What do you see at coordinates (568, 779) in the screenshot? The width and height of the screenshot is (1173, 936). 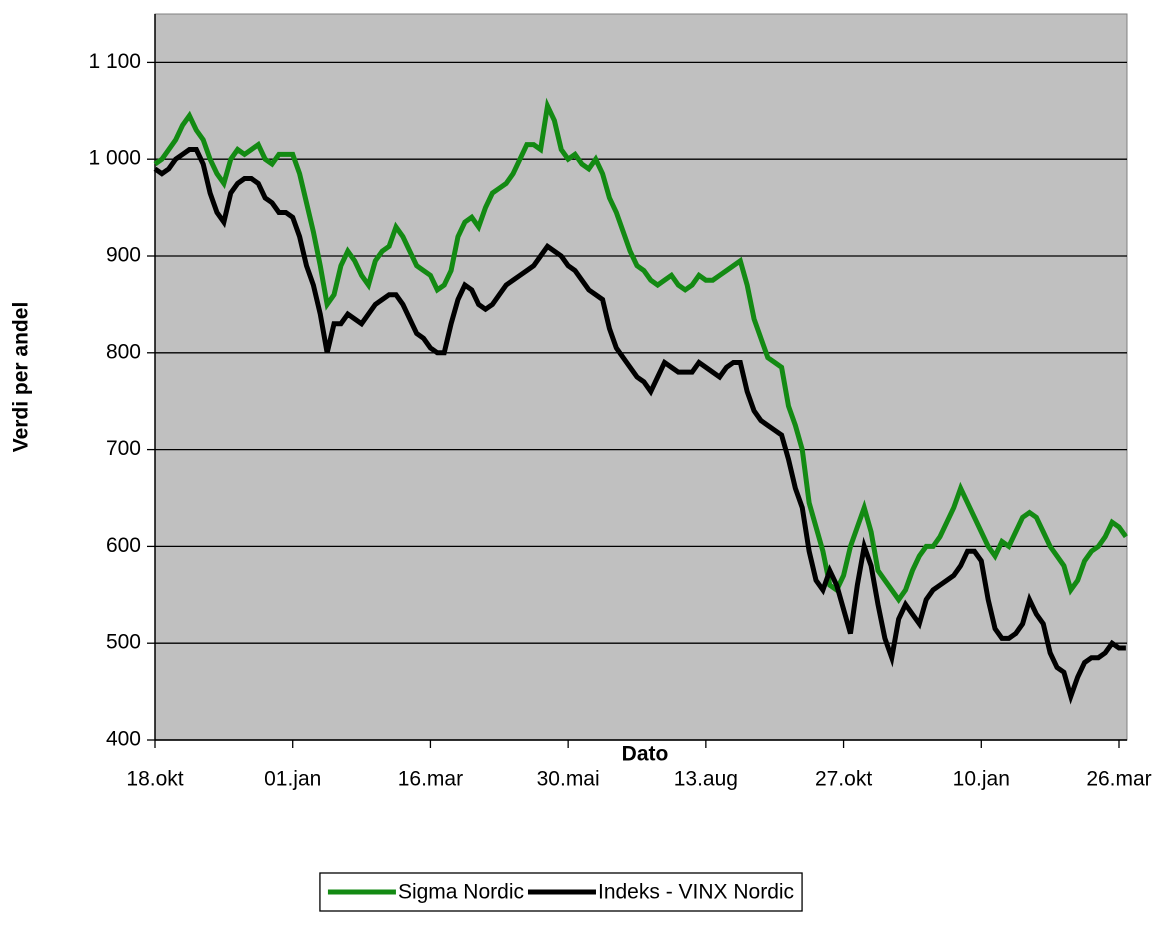 I see `x-tick-label: 30.mai` at bounding box center [568, 779].